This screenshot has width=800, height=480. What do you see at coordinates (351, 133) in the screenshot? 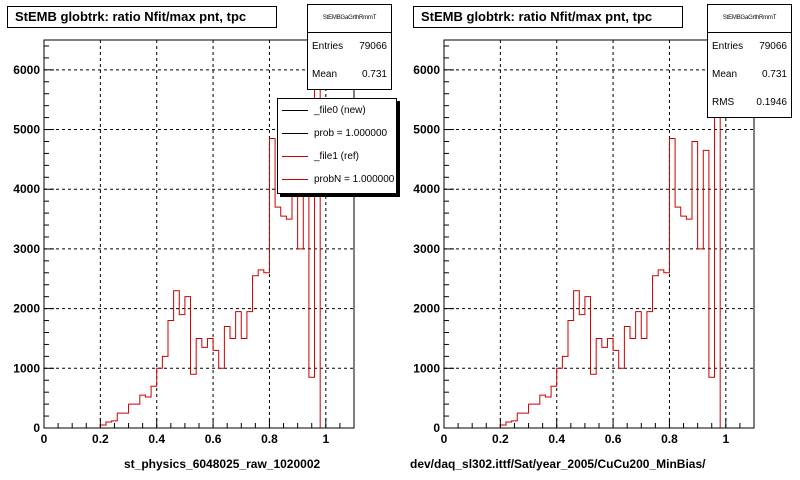
I see `legend-label-prob: prob = 1.000000` at bounding box center [351, 133].